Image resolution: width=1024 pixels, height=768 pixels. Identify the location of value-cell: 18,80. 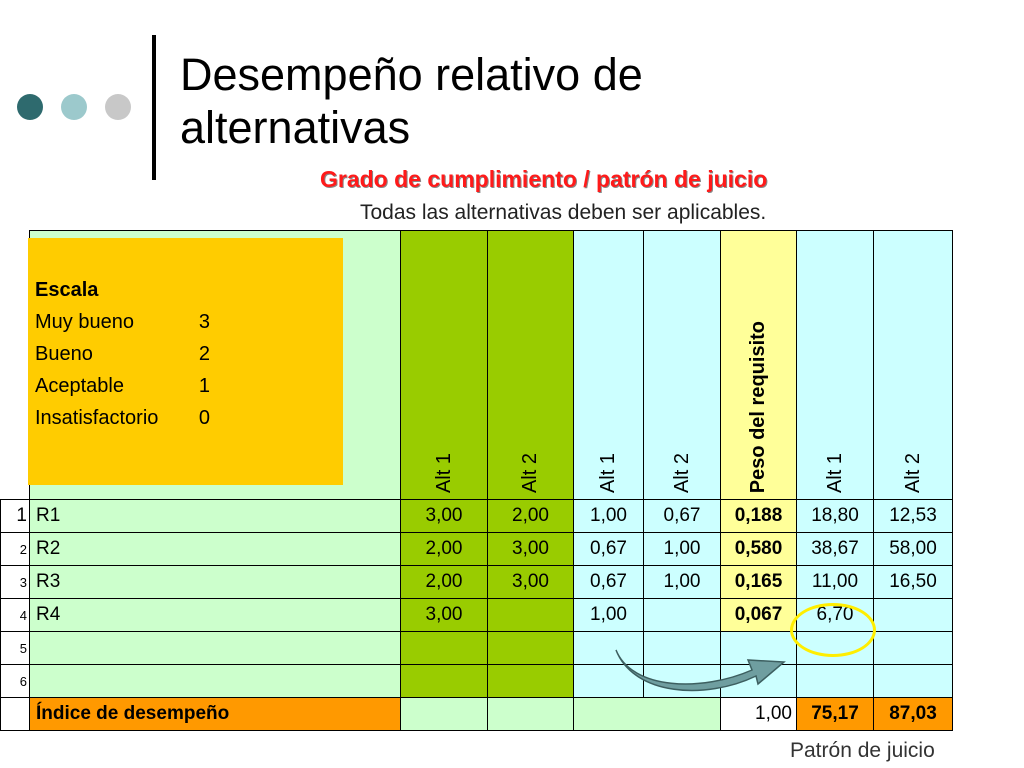
(835, 516).